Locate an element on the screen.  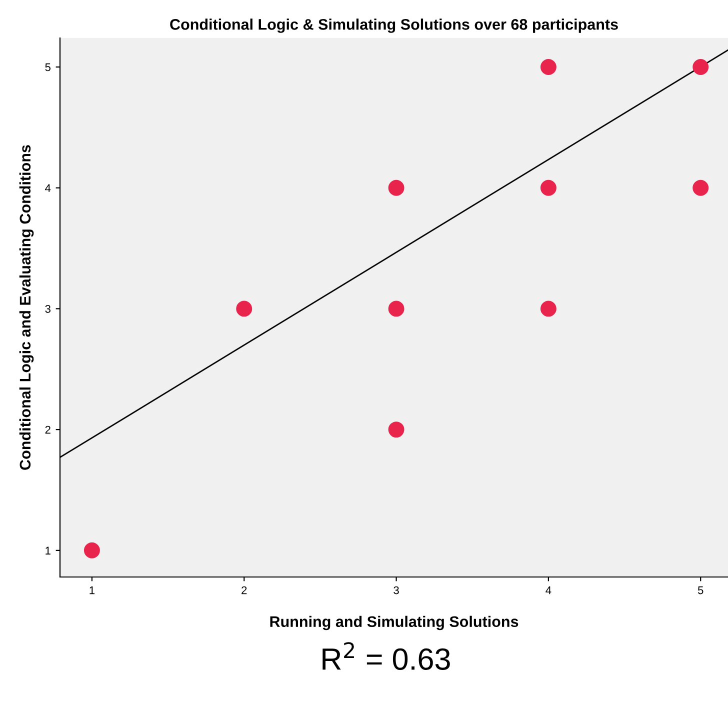
x-tick-label: 3 is located at coordinates (396, 590).